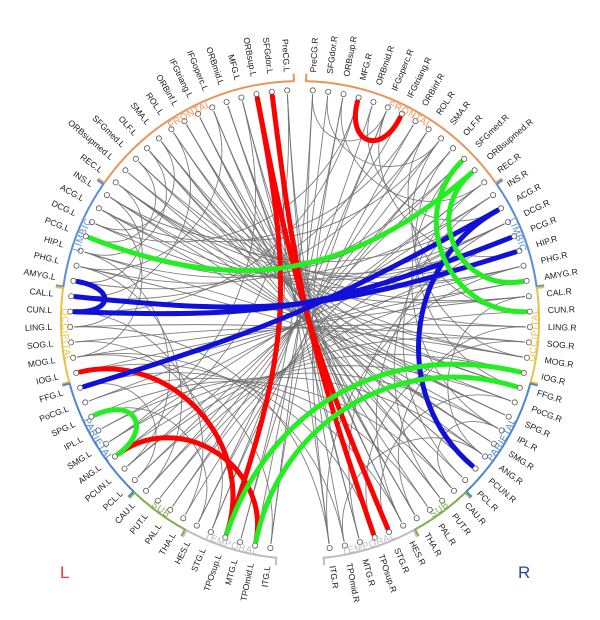 The width and height of the screenshot is (600, 620). I want to click on bracket-sub_l, so click(157, 514).